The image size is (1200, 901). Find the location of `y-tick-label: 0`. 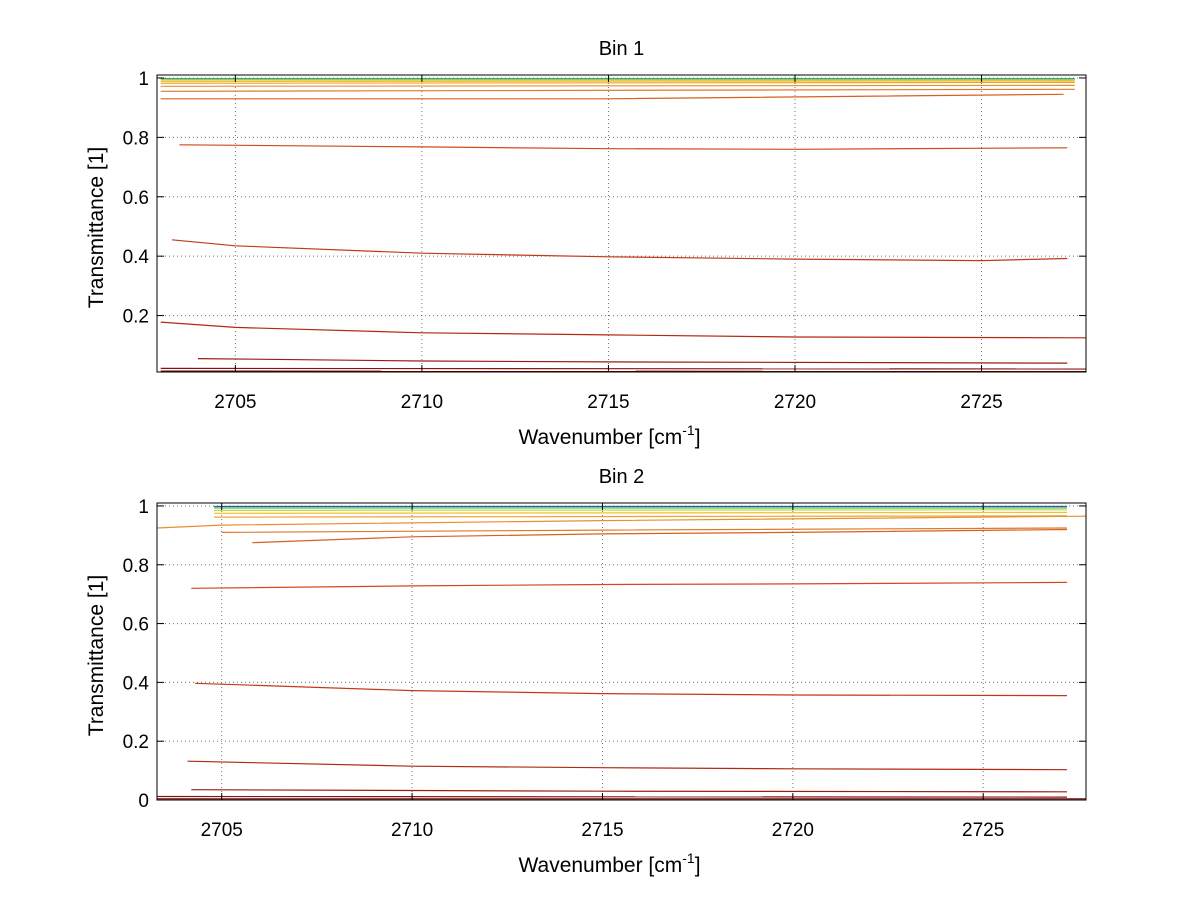

y-tick-label: 0 is located at coordinates (143, 801).